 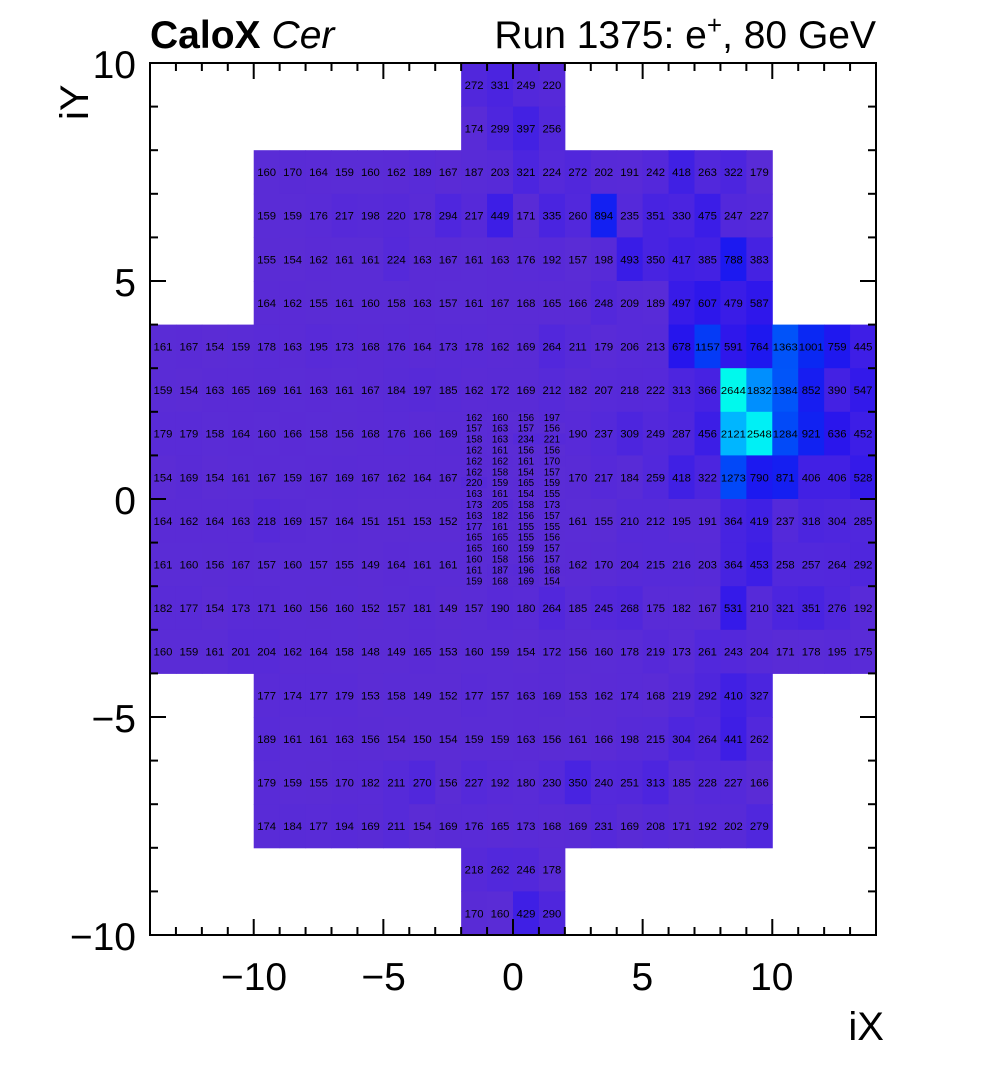 I want to click on cell-value: 152, so click(x=370, y=609).